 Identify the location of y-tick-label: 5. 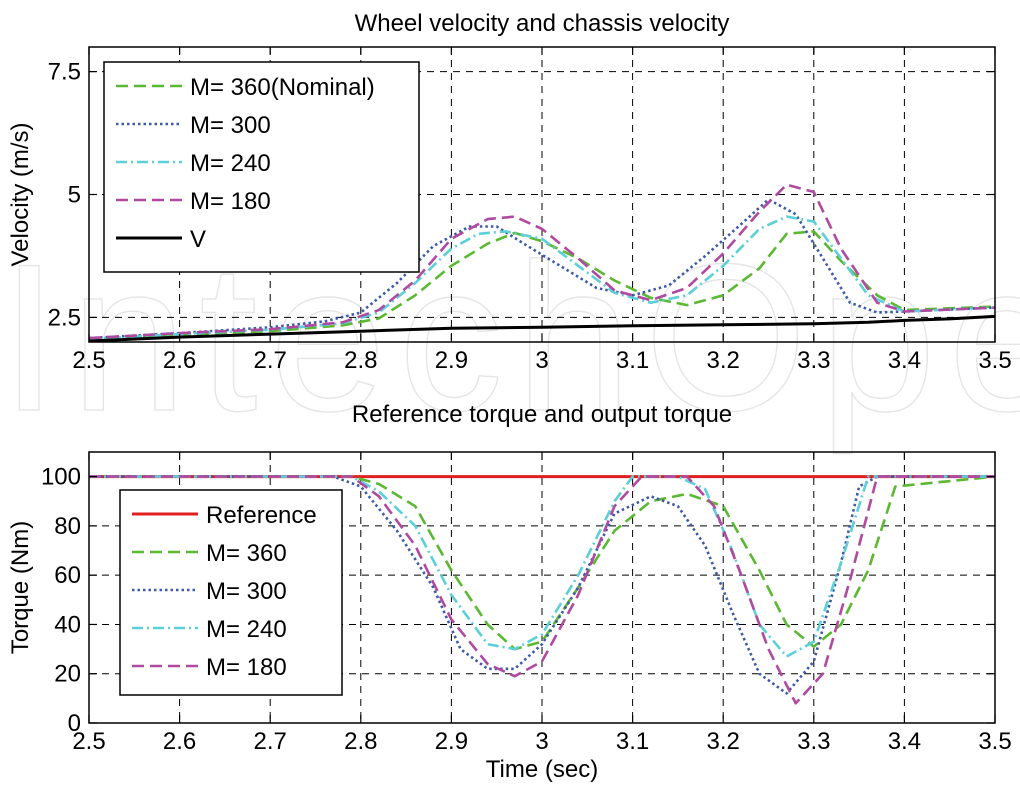
(74, 195).